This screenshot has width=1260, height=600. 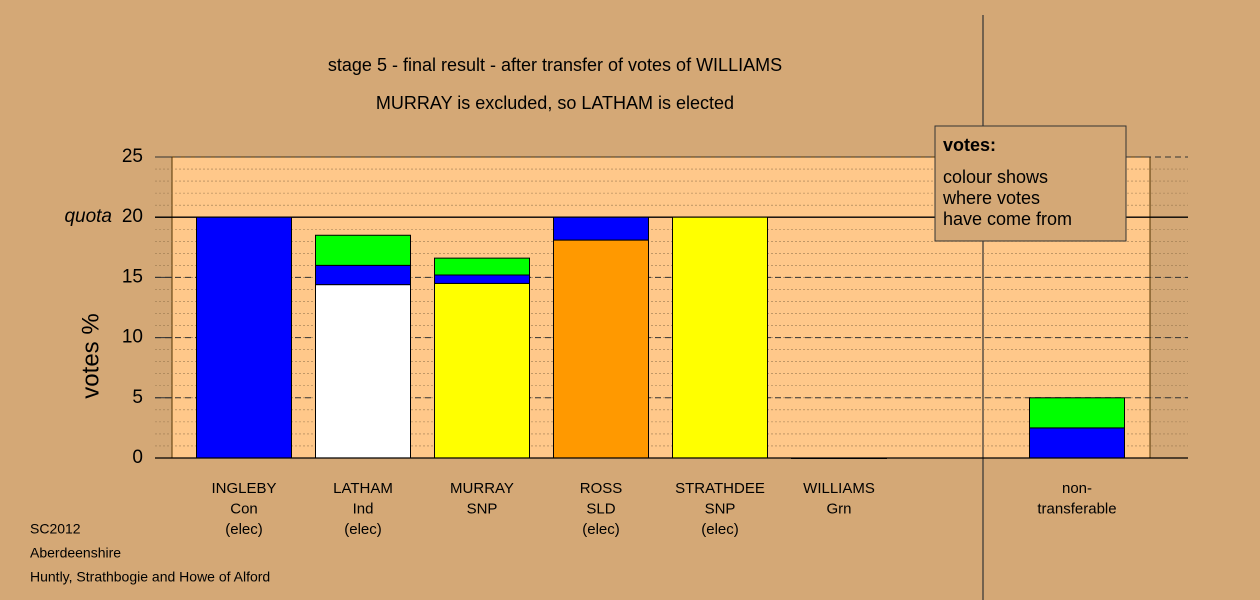 What do you see at coordinates (601, 488) in the screenshot?
I see `x-tick-label: ROSS` at bounding box center [601, 488].